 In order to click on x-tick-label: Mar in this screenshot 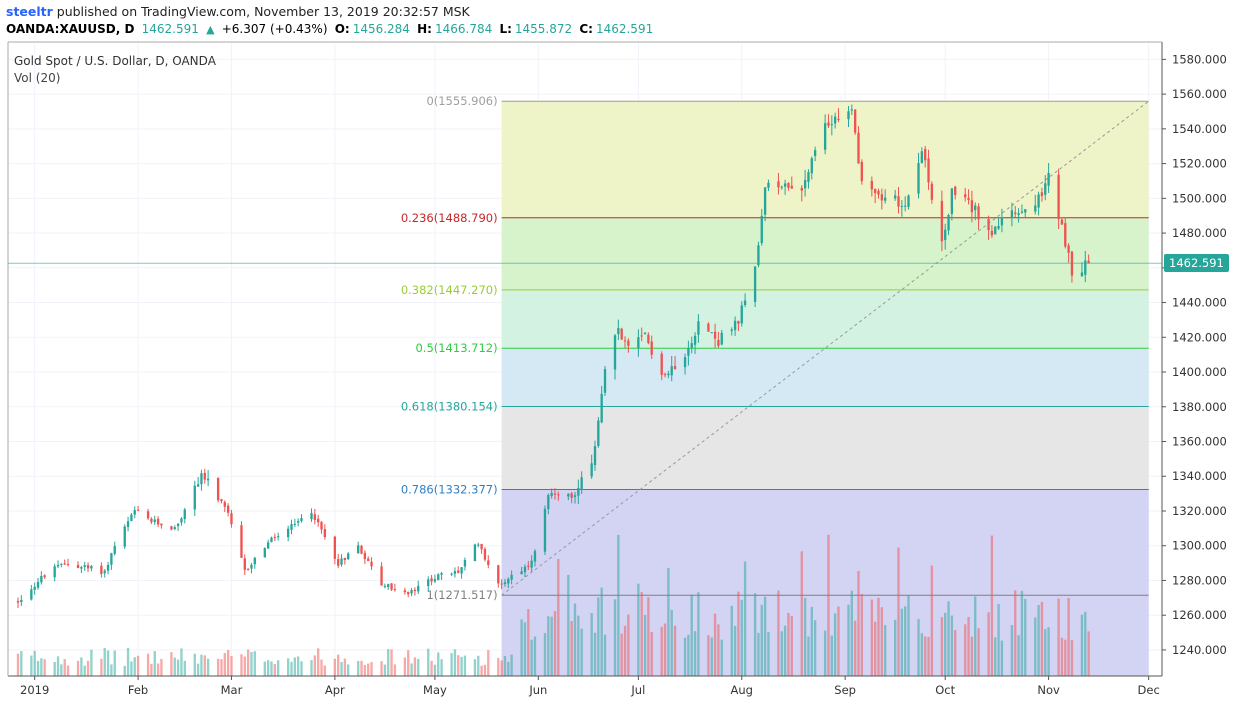, I will do `click(232, 690)`.